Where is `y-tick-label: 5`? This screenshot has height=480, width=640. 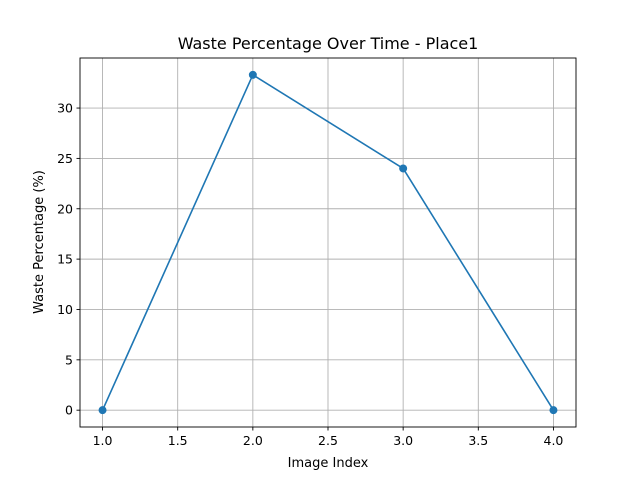
y-tick-label: 5 is located at coordinates (69, 359).